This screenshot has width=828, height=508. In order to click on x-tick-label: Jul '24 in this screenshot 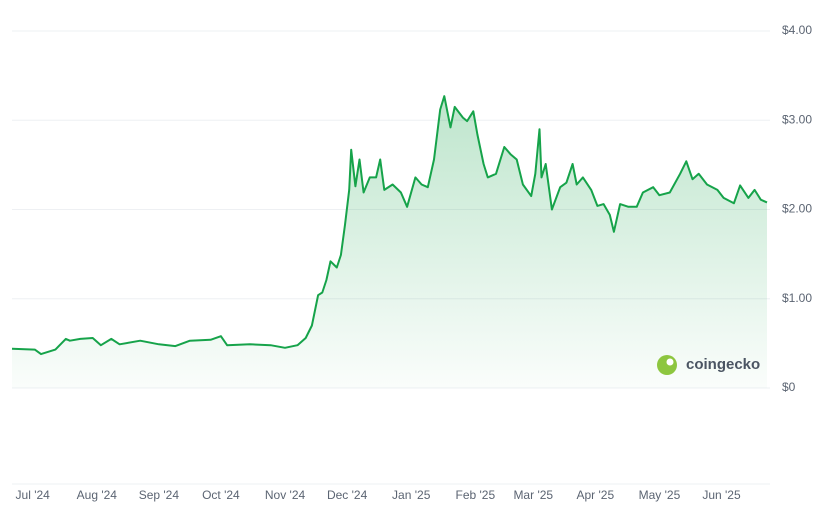, I will do `click(33, 495)`.